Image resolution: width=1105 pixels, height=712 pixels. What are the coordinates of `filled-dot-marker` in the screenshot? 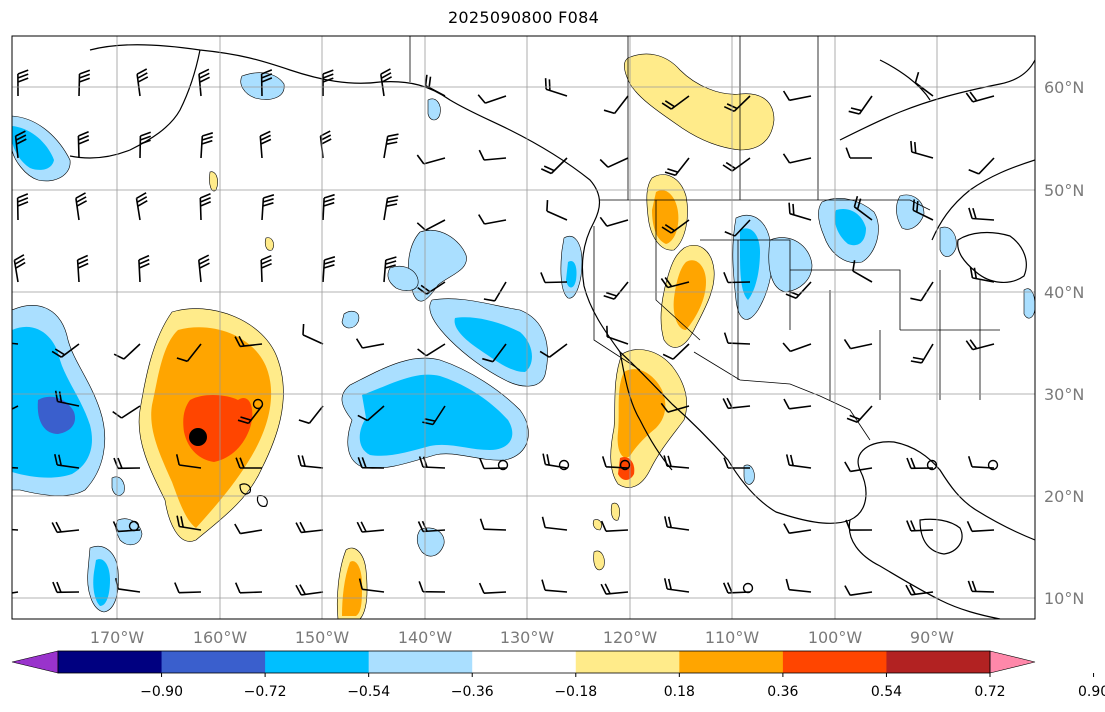 It's located at (198, 437).